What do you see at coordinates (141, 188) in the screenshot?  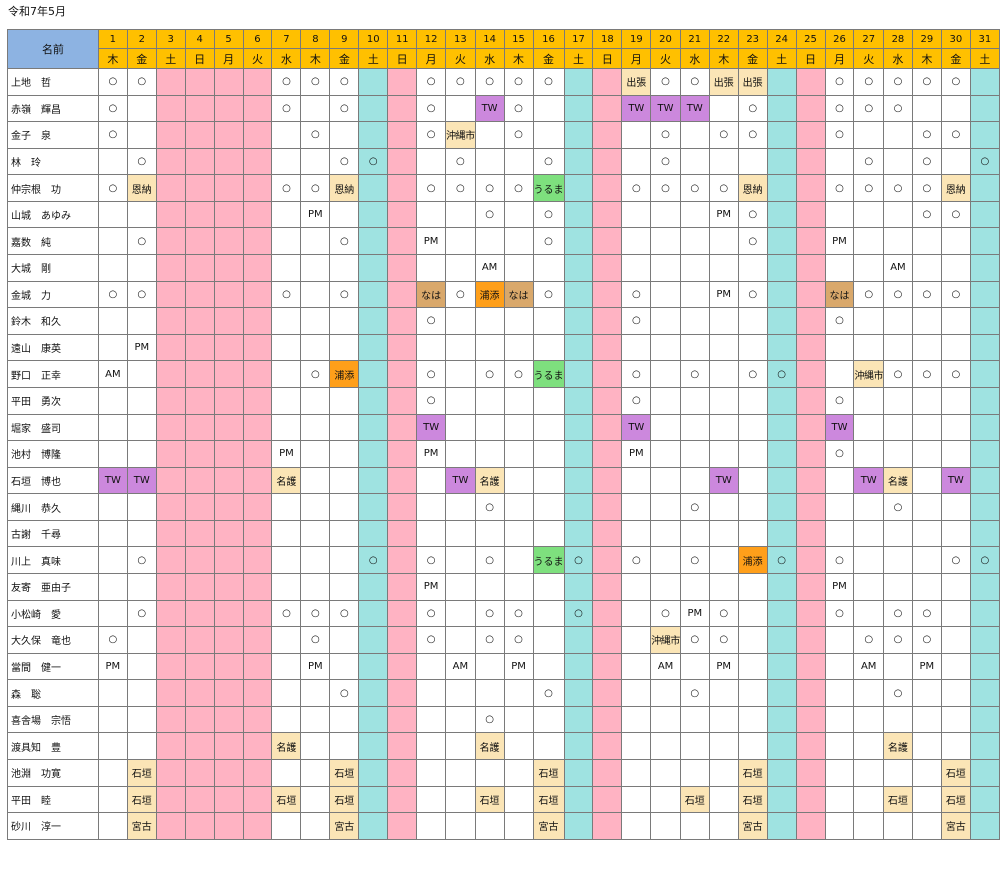 I see `schedule-cell: 恩納` at bounding box center [141, 188].